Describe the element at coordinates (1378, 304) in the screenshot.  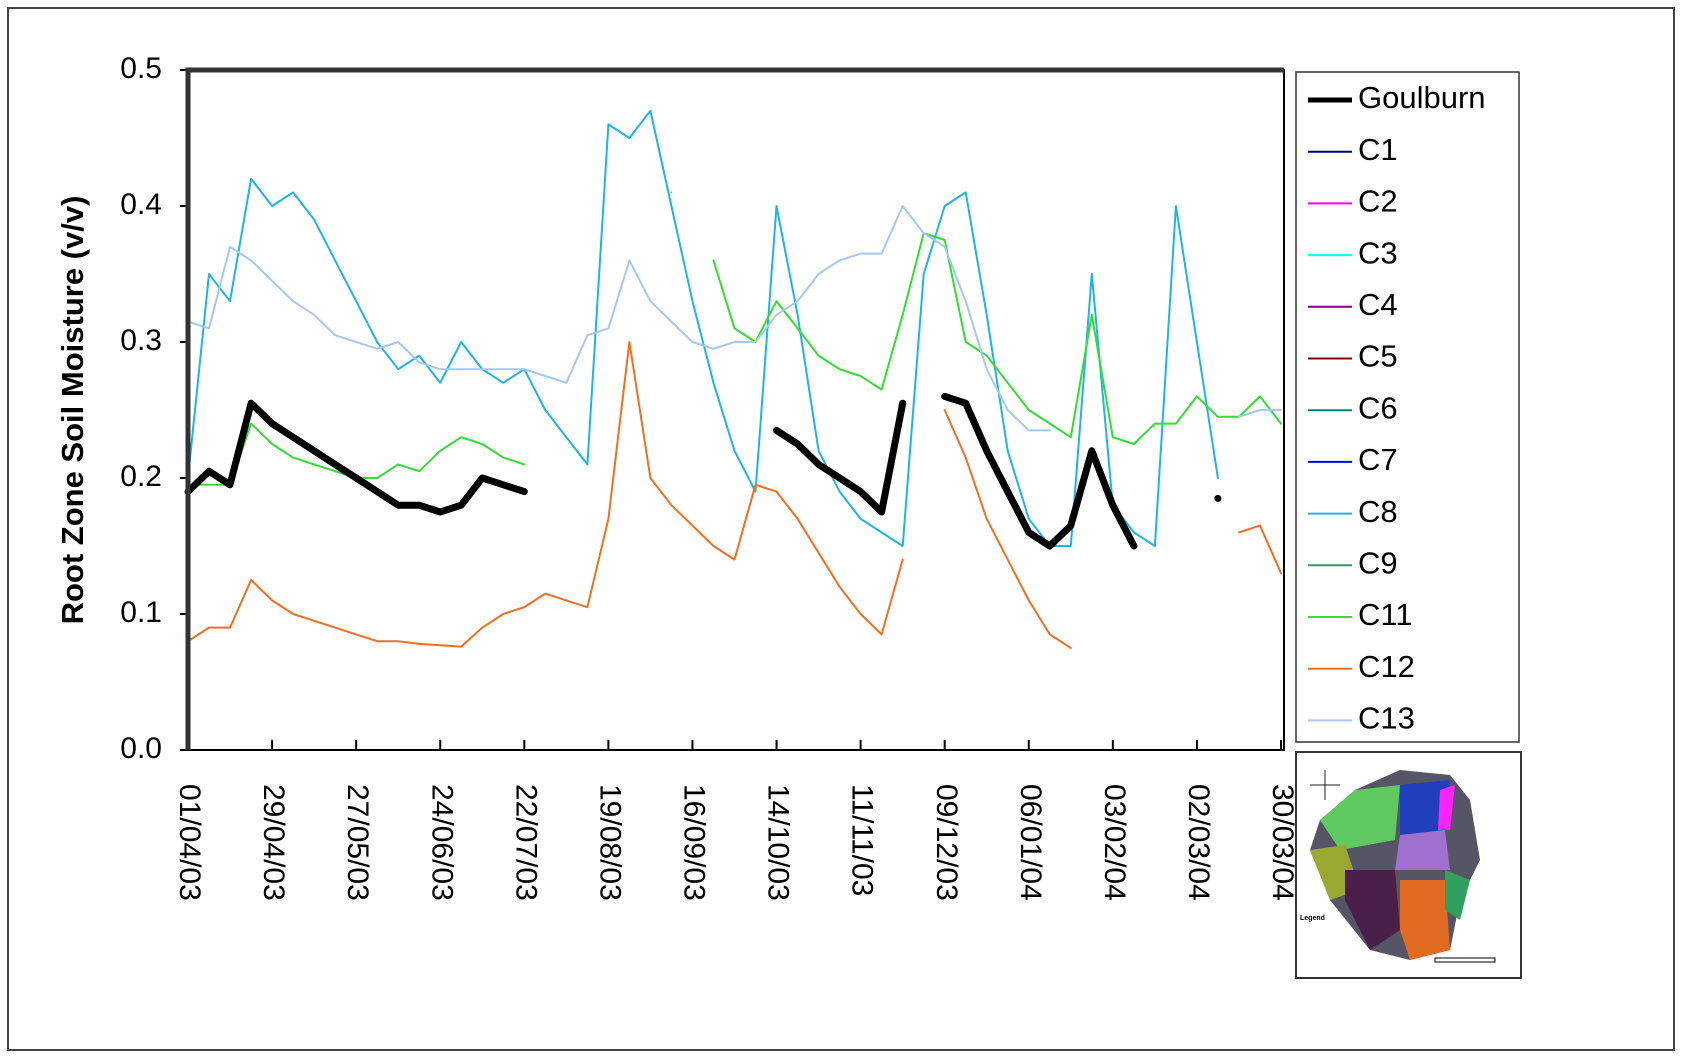
I see `legend-label: C4` at that location.